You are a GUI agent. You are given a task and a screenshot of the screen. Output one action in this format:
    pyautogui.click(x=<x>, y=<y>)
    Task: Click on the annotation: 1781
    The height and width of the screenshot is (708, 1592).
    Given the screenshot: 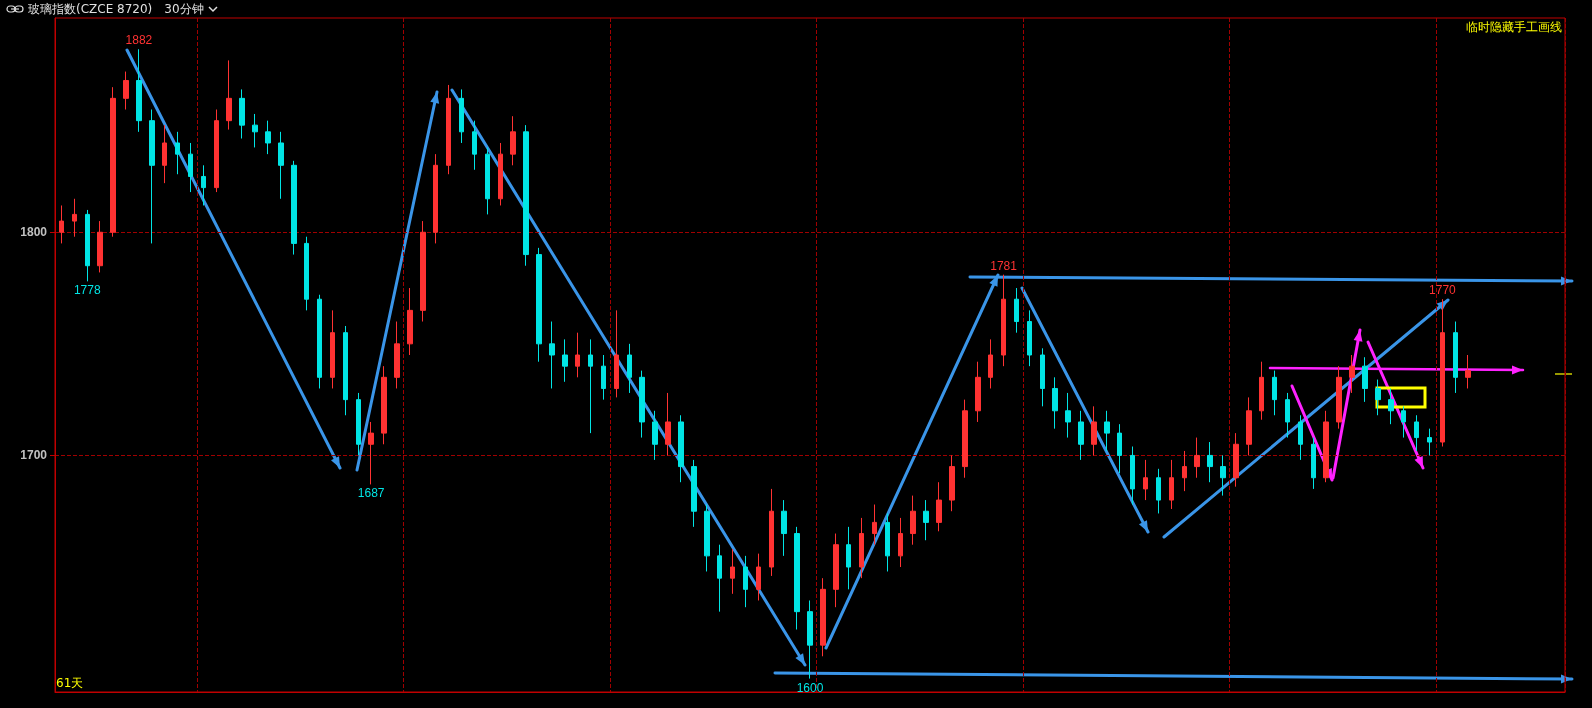 What is the action you would take?
    pyautogui.click(x=1004, y=265)
    